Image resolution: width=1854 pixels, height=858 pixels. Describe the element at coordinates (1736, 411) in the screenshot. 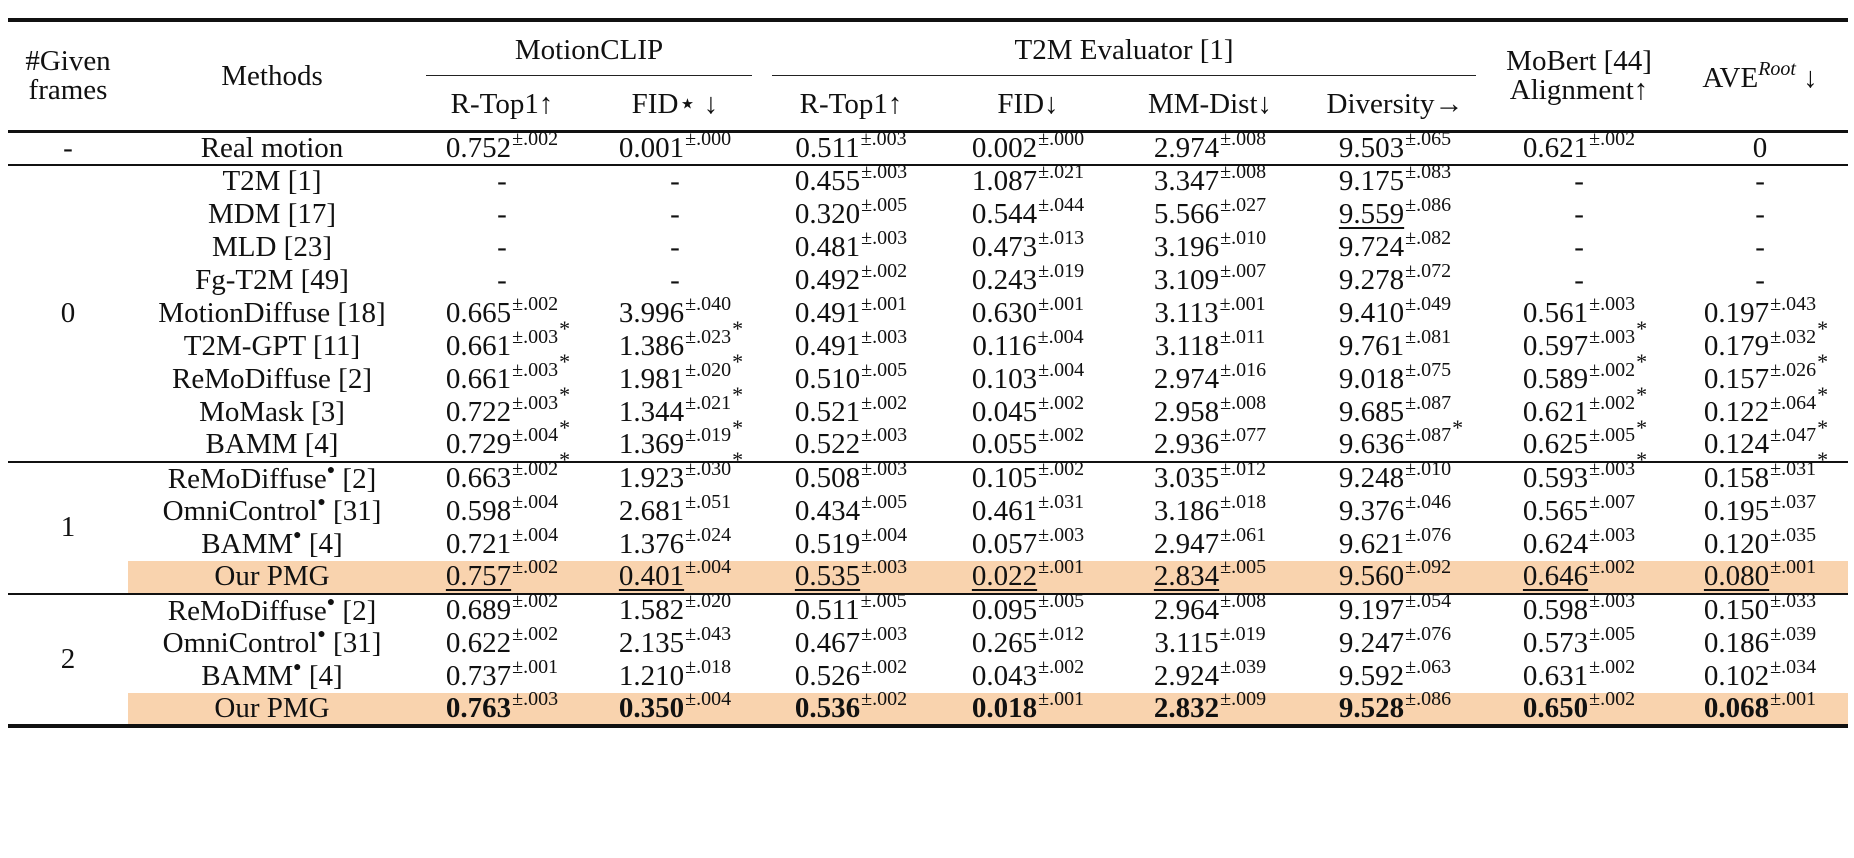

I see `cell-value: 0.122` at that location.